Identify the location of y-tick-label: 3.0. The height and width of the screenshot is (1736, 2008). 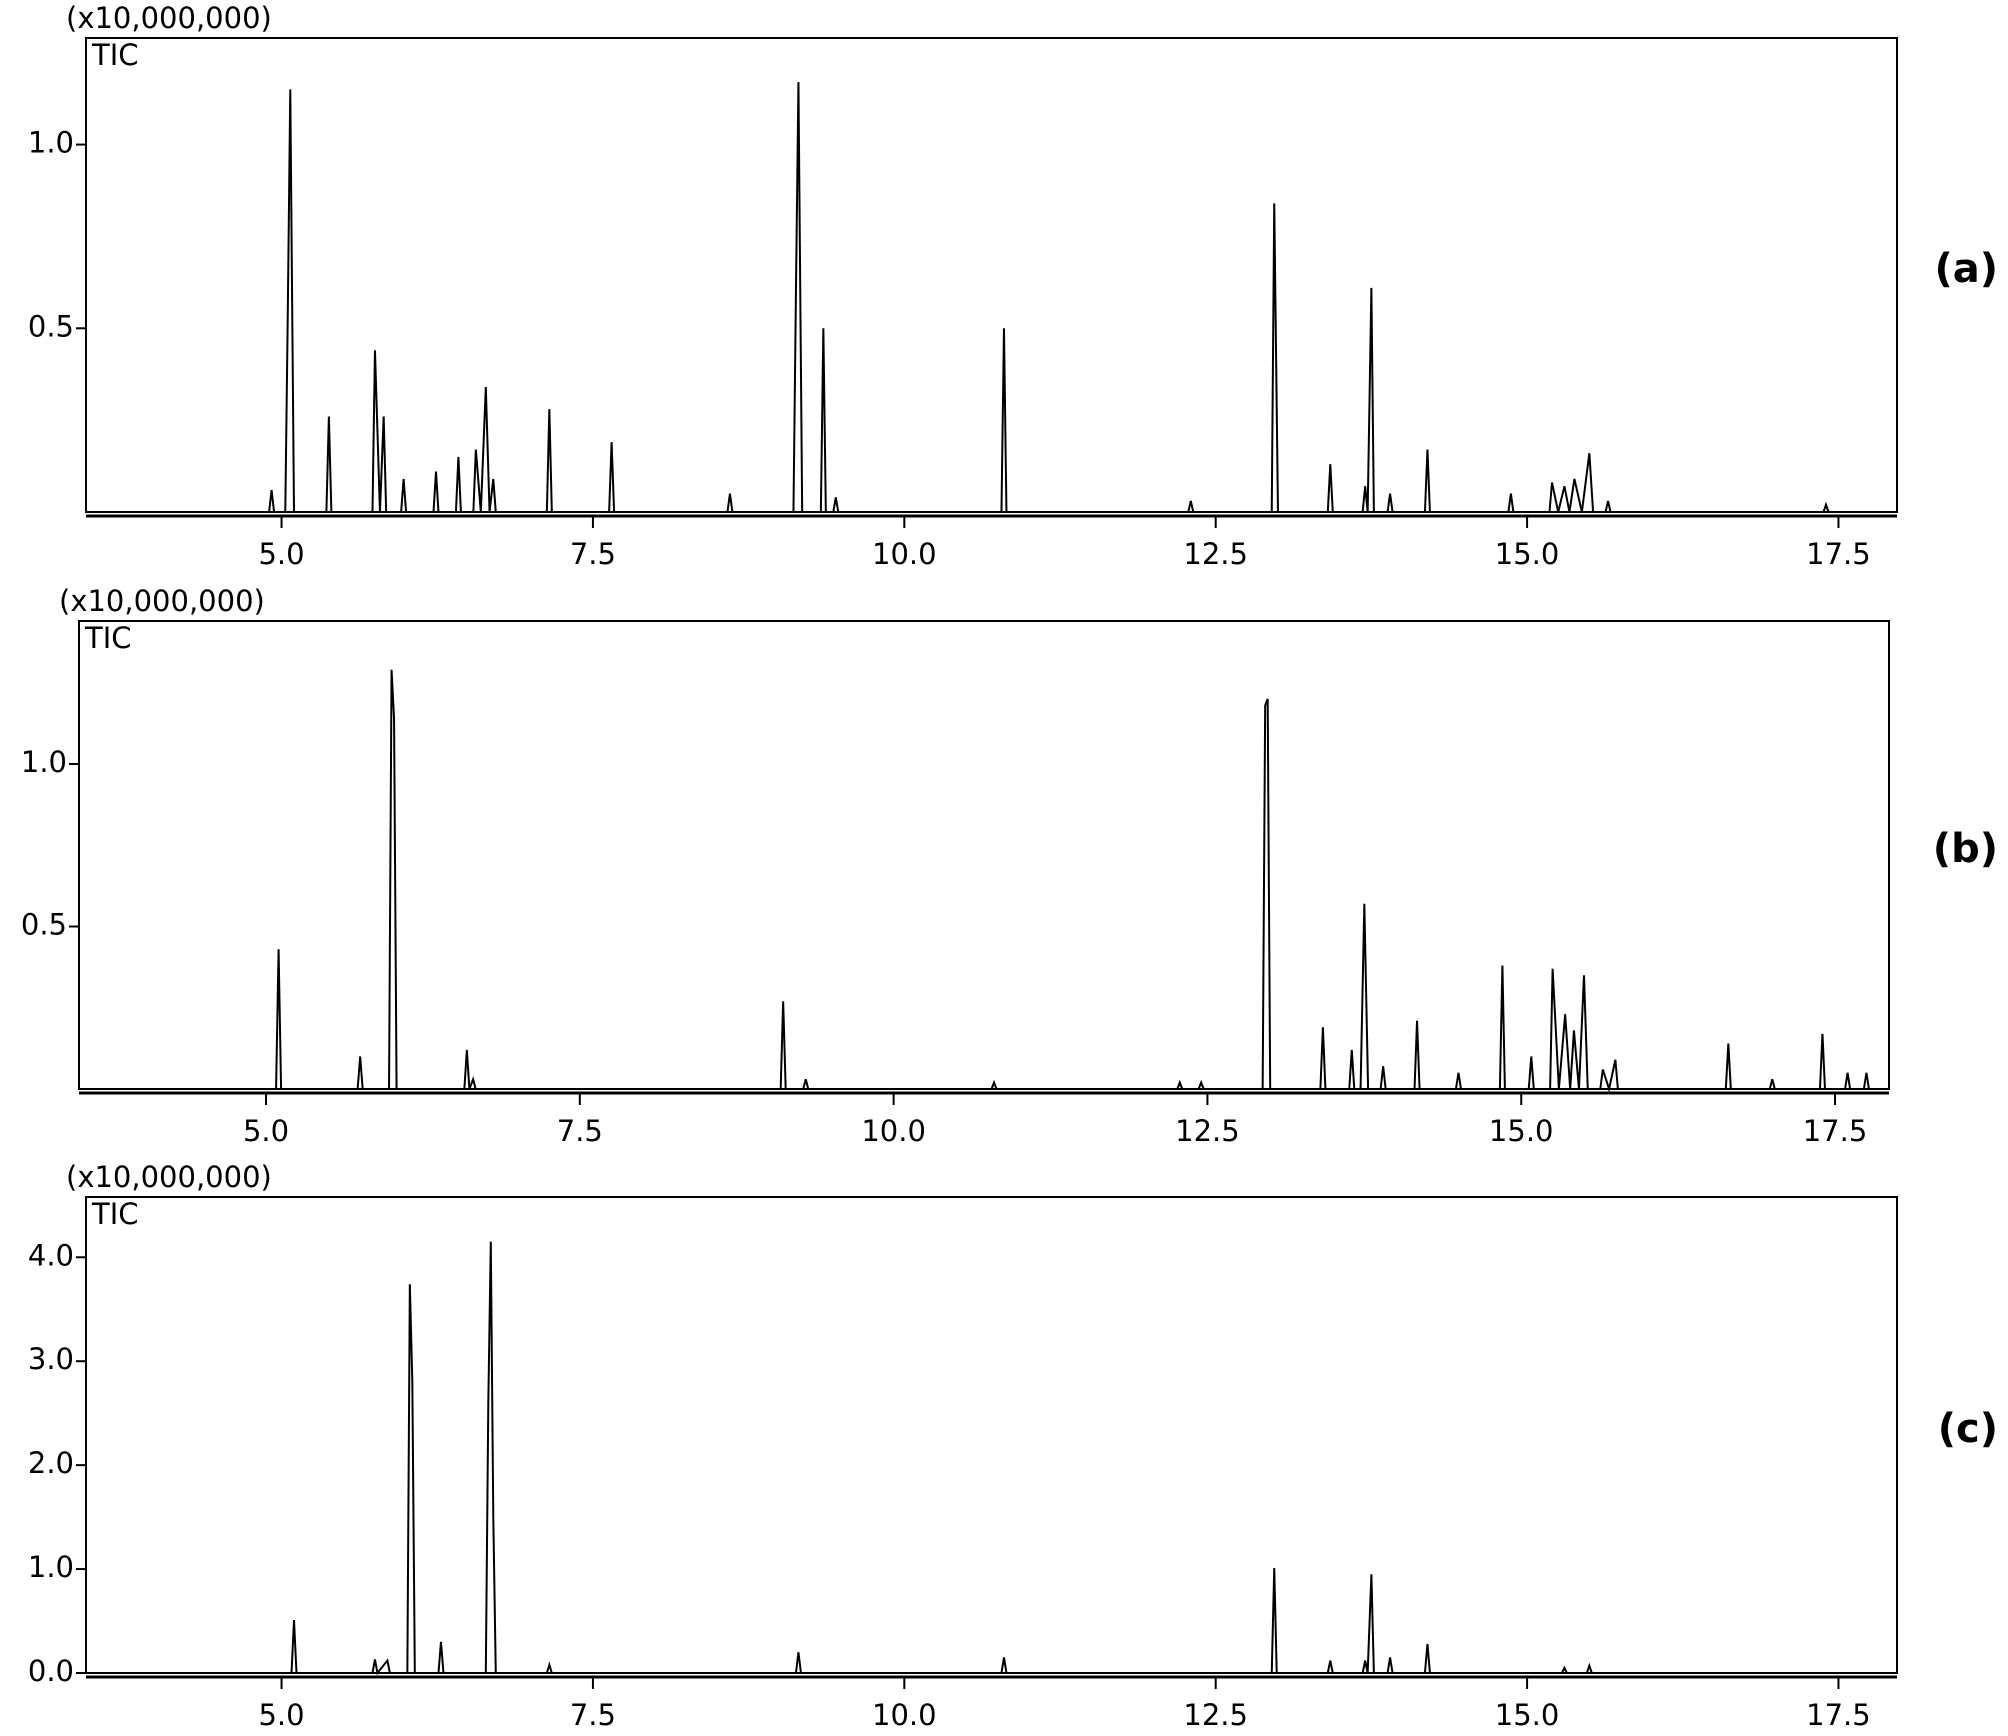
(51, 1359).